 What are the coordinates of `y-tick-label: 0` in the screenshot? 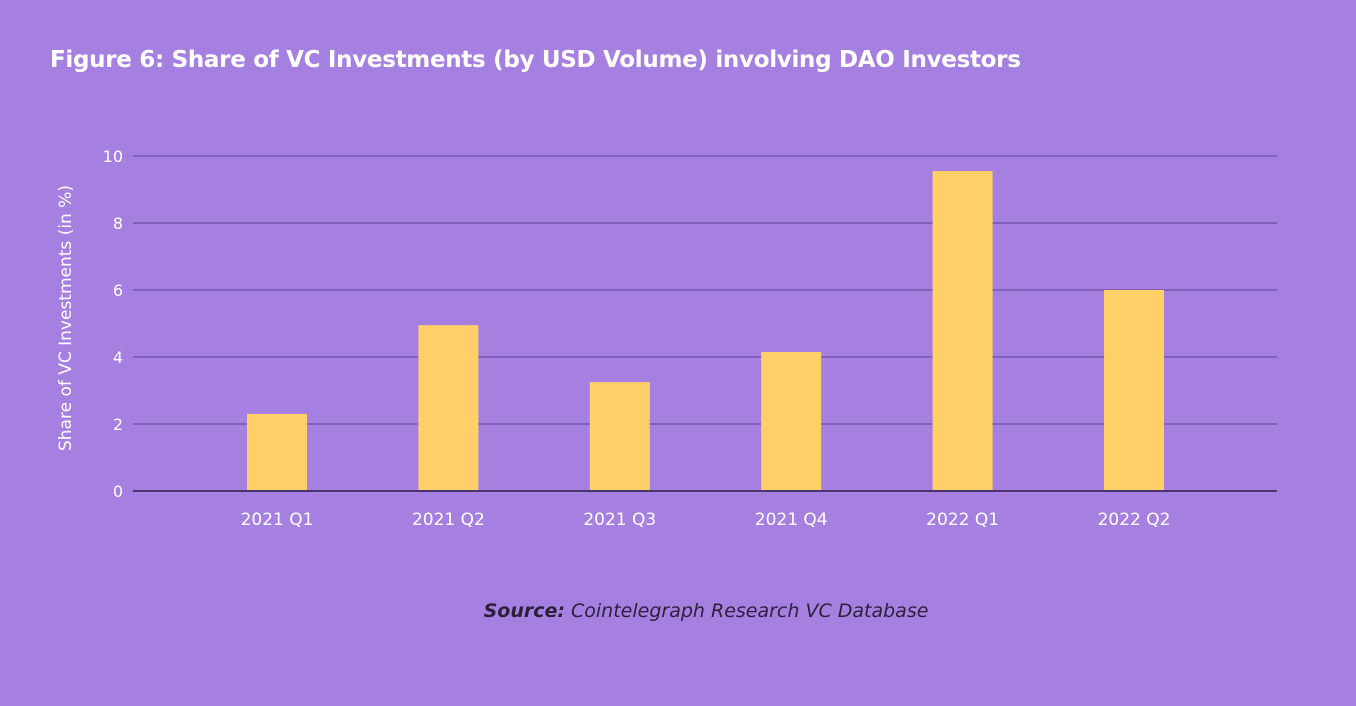 It's located at (118, 491).